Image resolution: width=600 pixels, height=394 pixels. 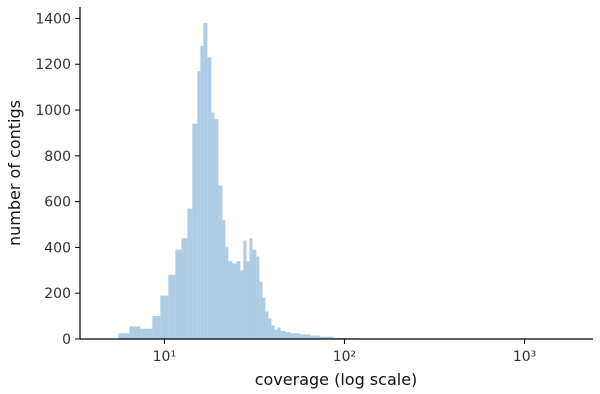 I want to click on x-tick-label: 10¹, so click(x=164, y=357).